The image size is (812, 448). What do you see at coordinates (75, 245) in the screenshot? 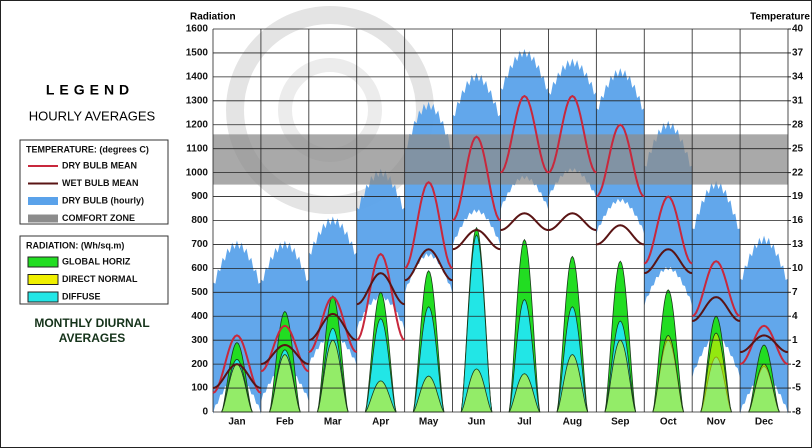
I see `legend-group-title: RADIATION: (Wh/sq.m)` at bounding box center [75, 245].